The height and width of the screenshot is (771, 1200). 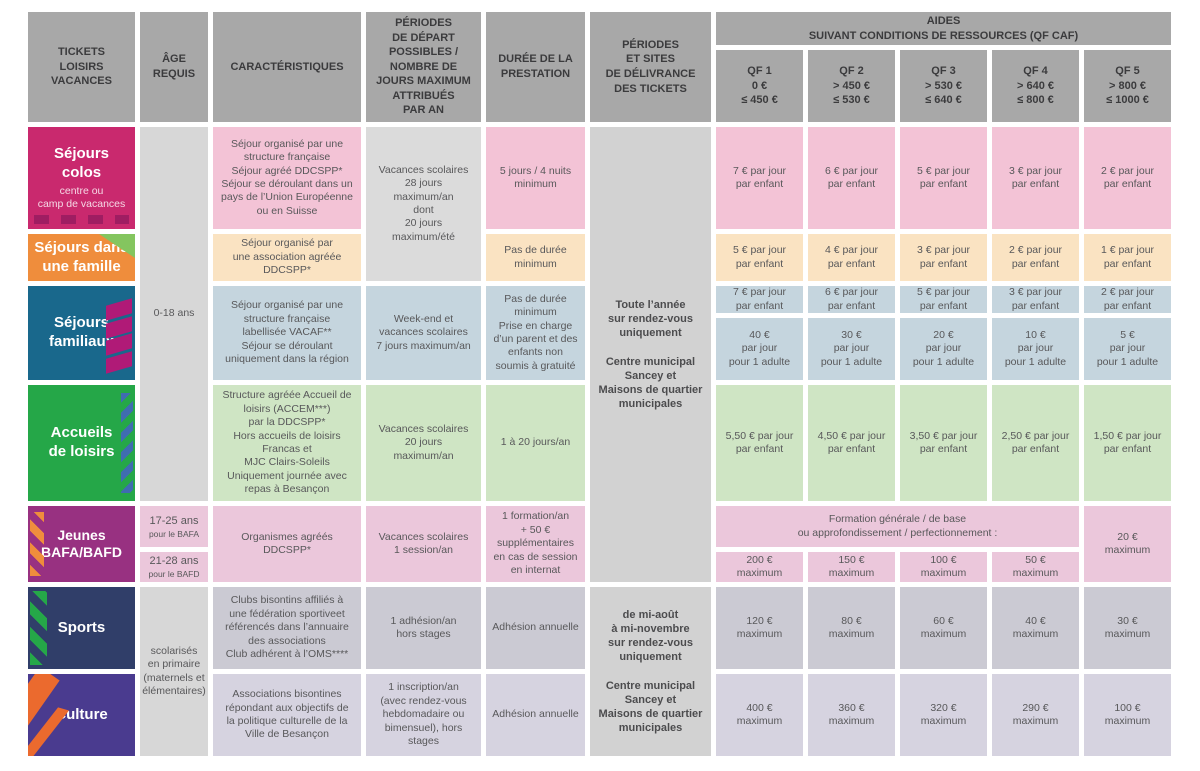 I want to click on age-bafd: 21-28 ans pour le BAFD, so click(x=174, y=567).